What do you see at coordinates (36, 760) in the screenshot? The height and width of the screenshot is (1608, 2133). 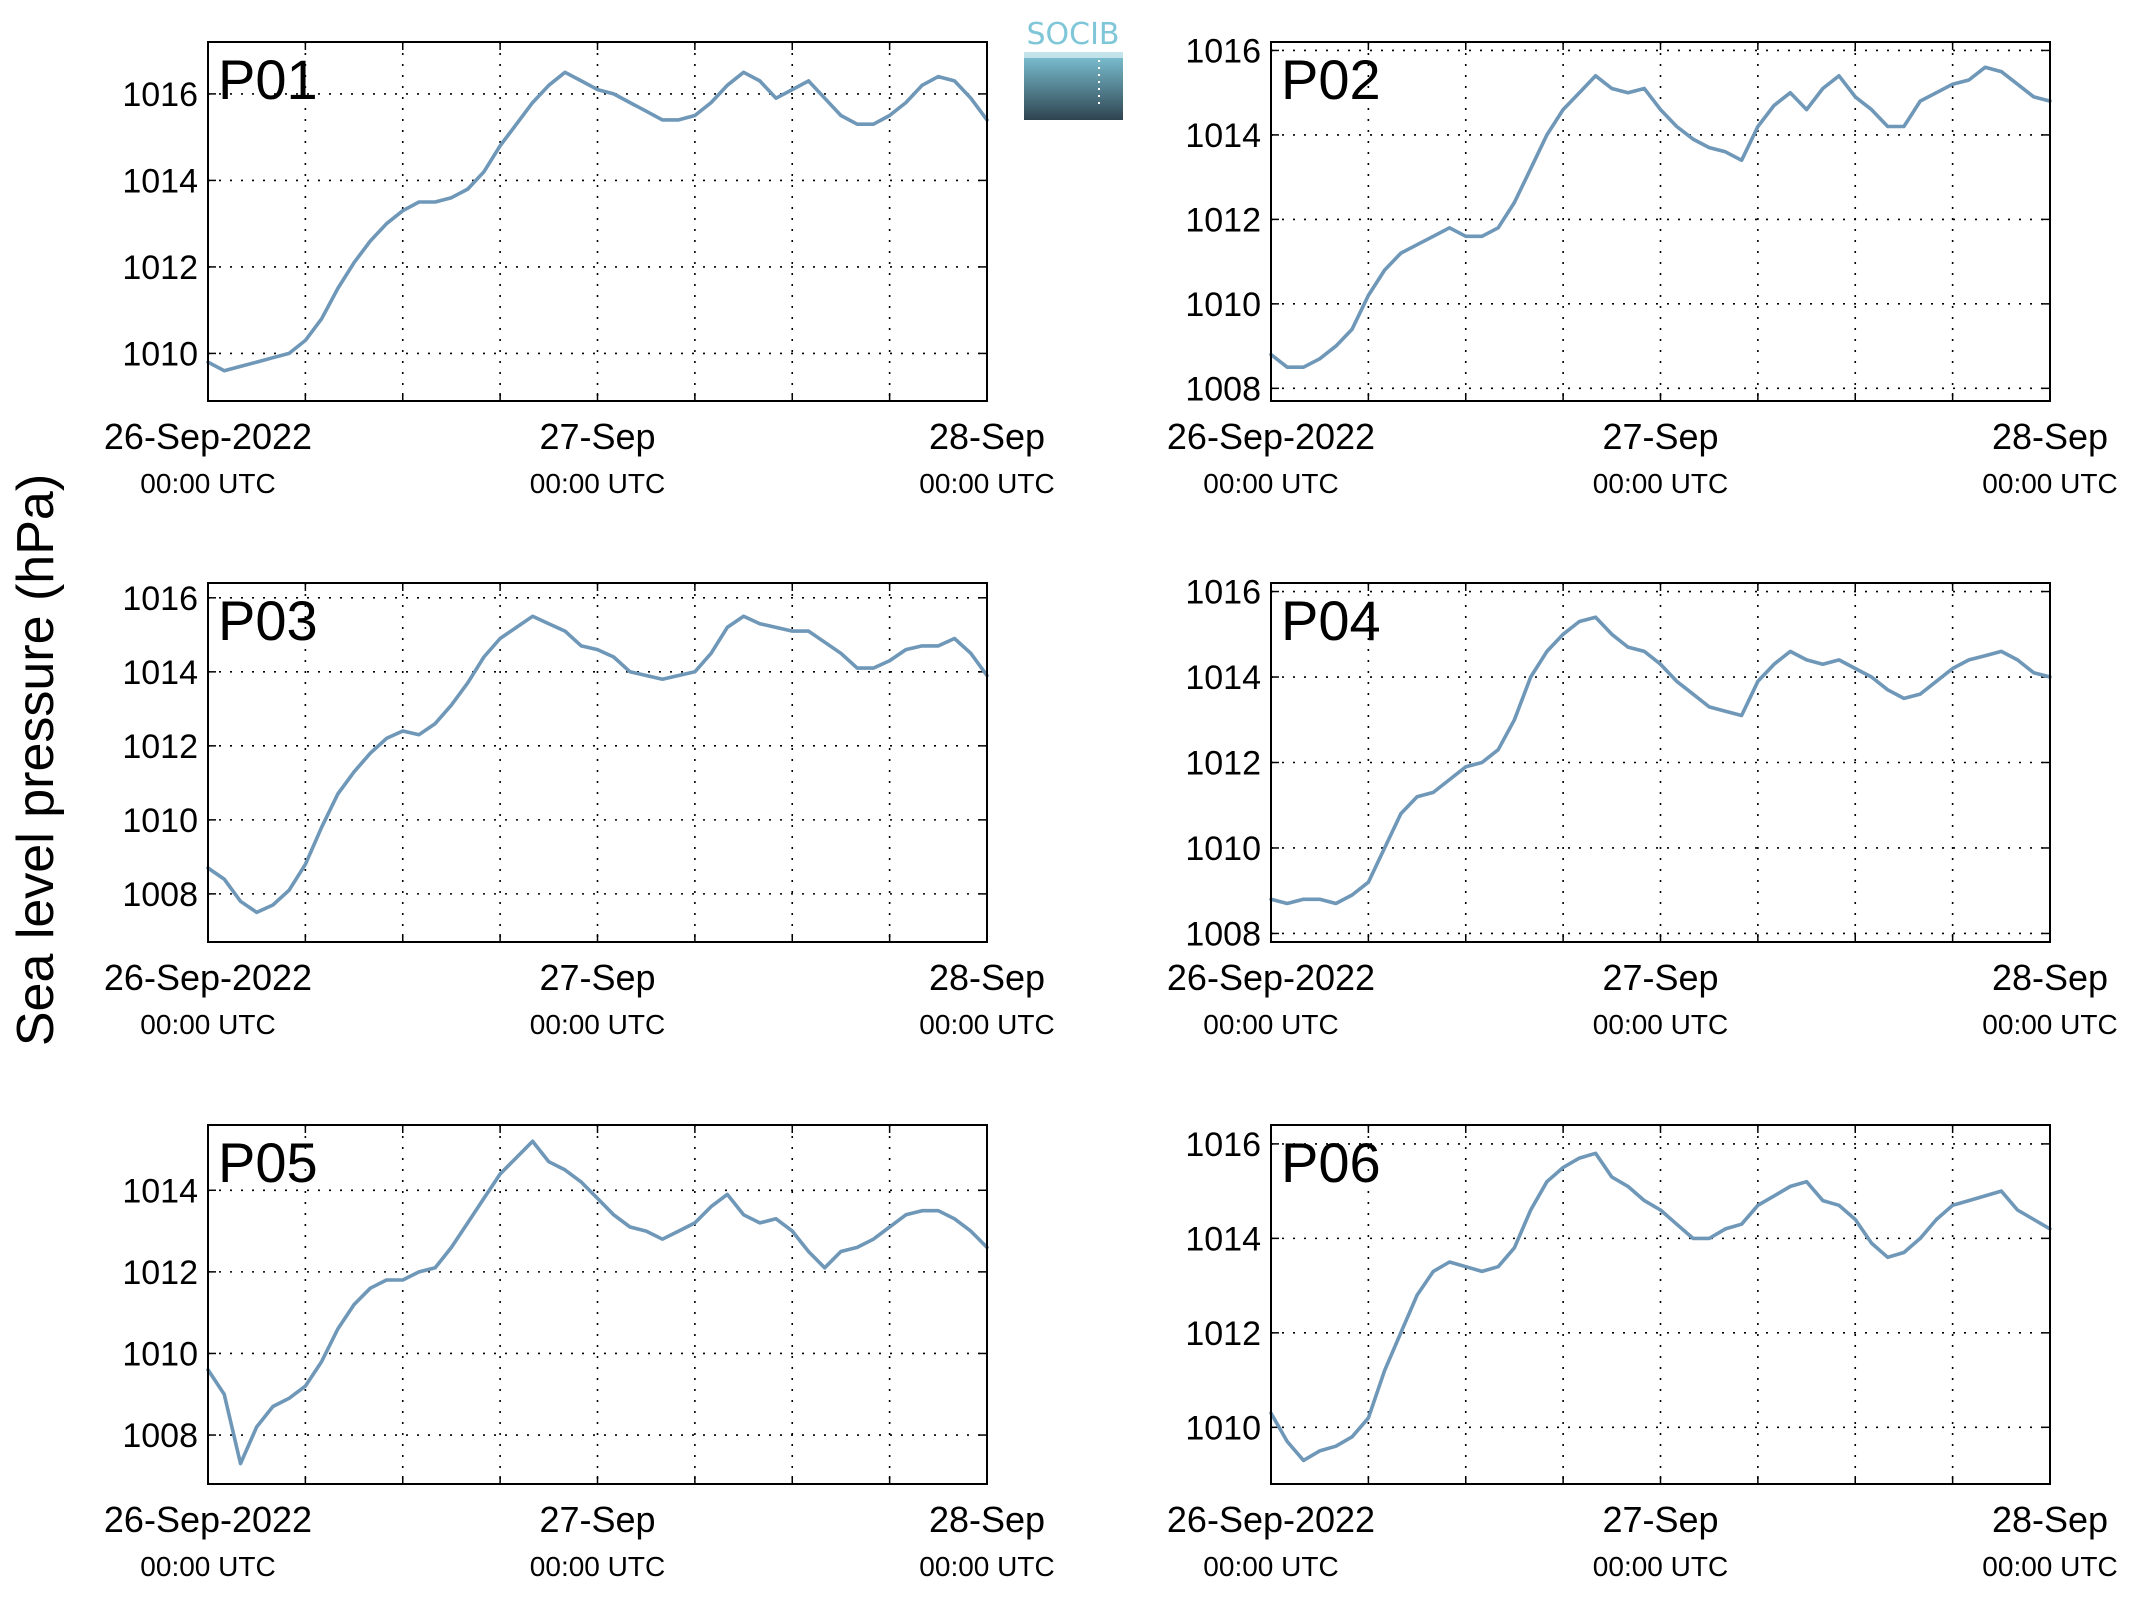 I see `figure-y-axis-label: Sea level pressure (hPa)` at bounding box center [36, 760].